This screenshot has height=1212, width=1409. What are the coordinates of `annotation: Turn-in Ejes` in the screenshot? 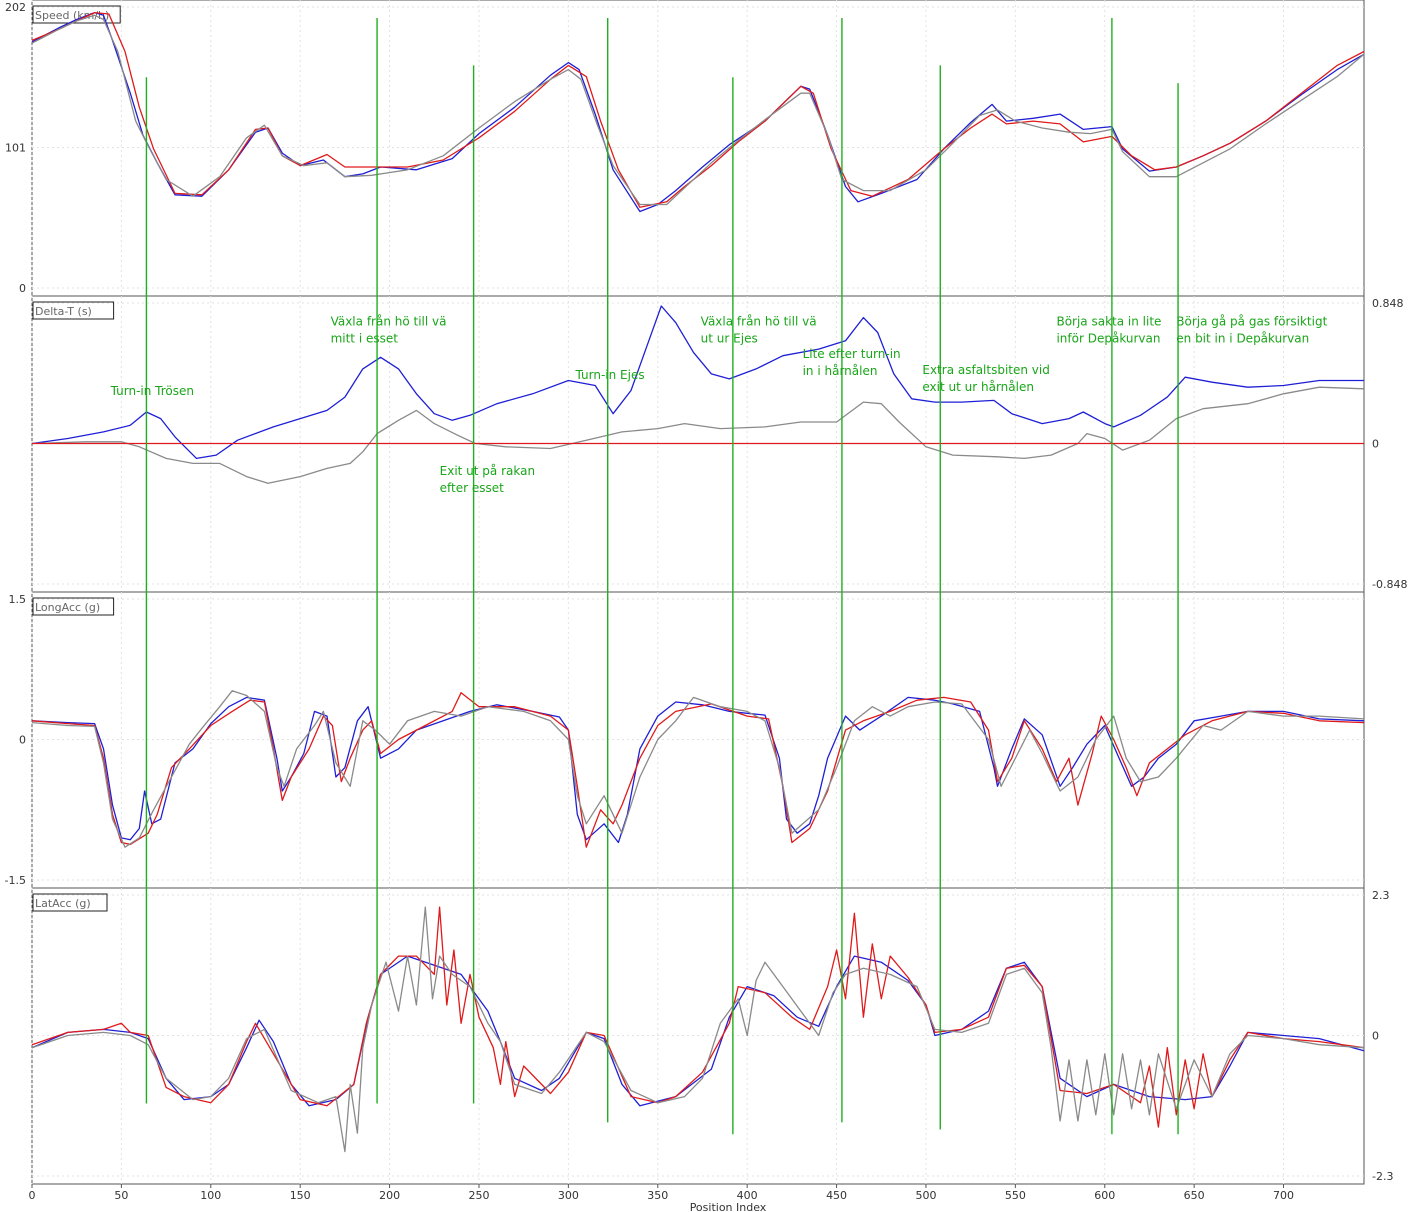 It's located at (610, 375).